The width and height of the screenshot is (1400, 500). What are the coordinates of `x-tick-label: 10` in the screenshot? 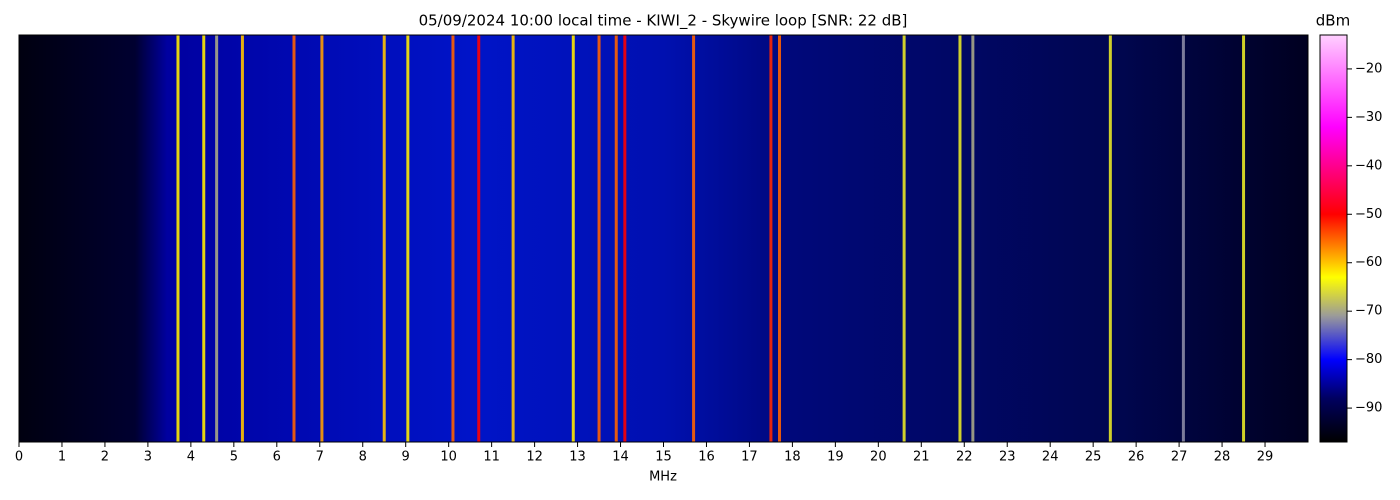 It's located at (448, 457).